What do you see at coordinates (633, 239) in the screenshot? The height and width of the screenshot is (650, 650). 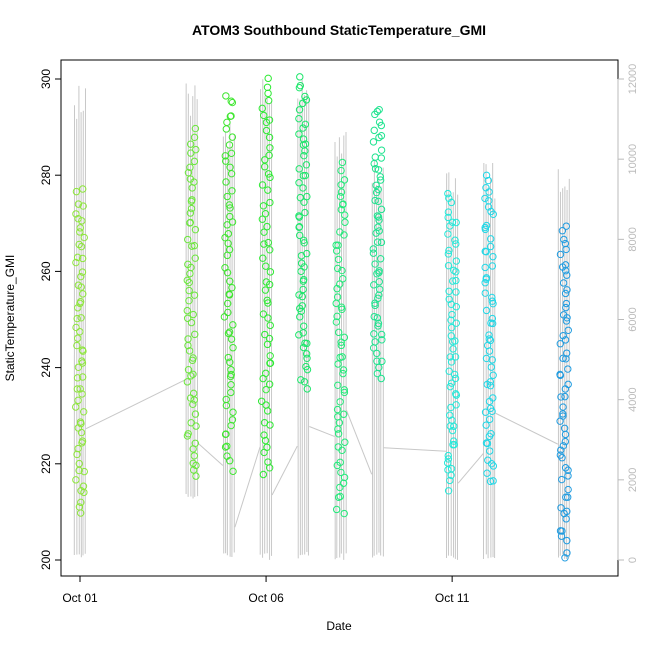 I see `y2-tick-label: 8000` at bounding box center [633, 239].